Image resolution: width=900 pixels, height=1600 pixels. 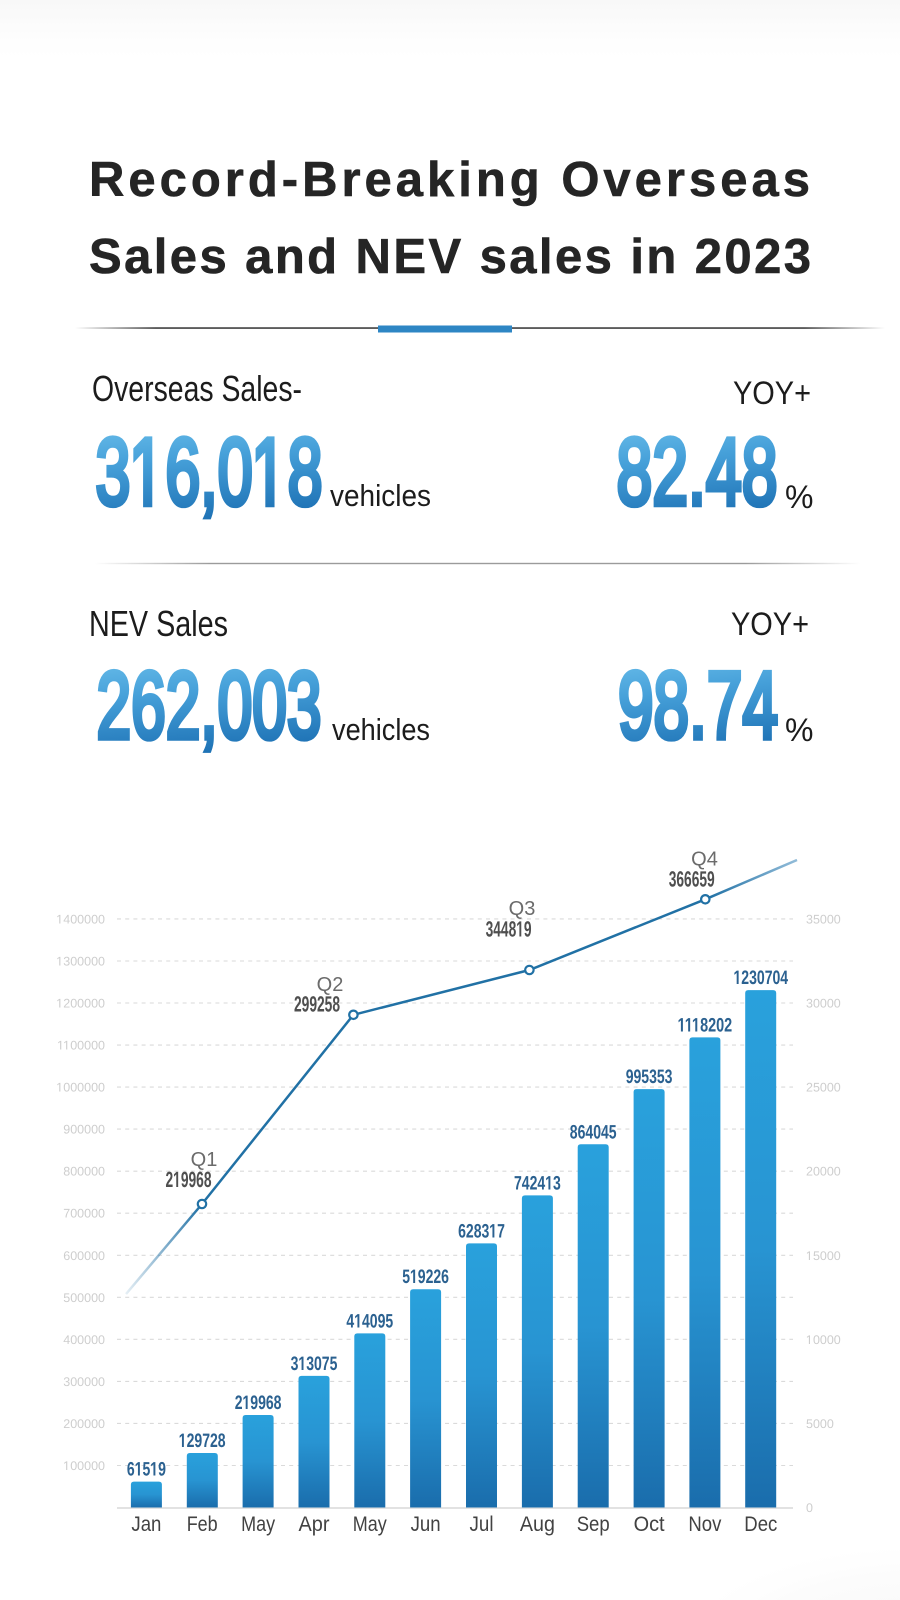 What do you see at coordinates (84, 1256) in the screenshot?
I see `svg-text: 600000` at bounding box center [84, 1256].